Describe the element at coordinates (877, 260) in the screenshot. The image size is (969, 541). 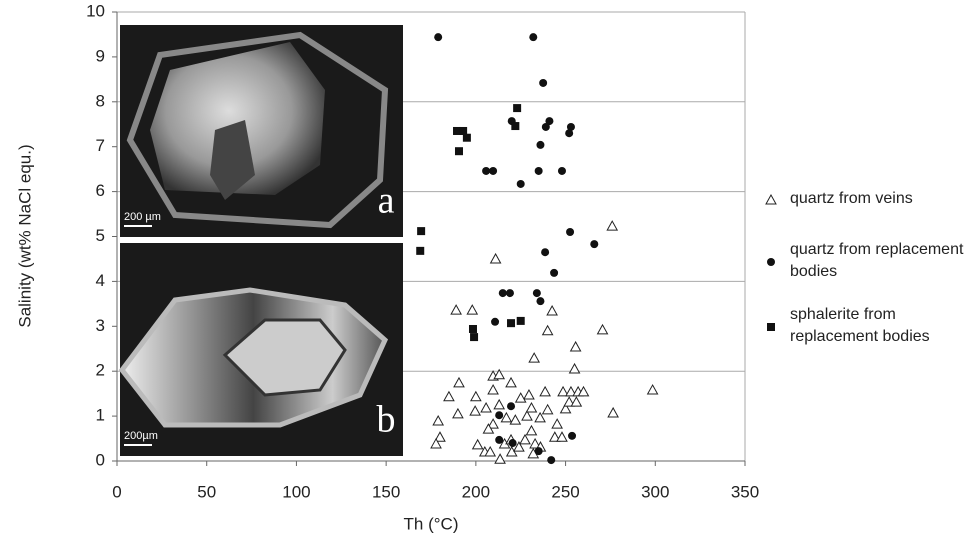
I see `legend-label: quartz from replacement bodies` at that location.